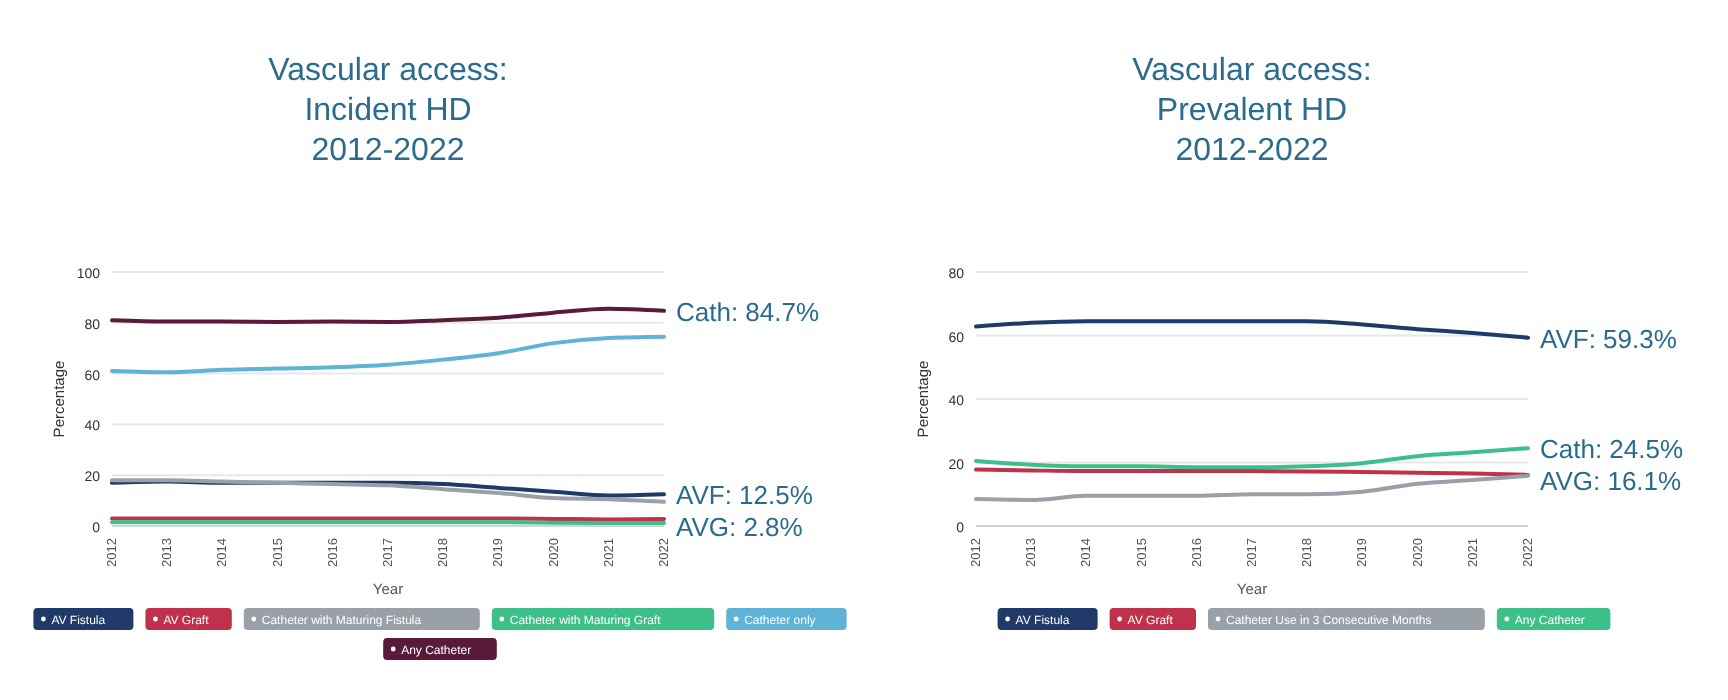 The width and height of the screenshot is (1728, 700). I want to click on annotation: Cath: 24.5%, so click(1612, 449).